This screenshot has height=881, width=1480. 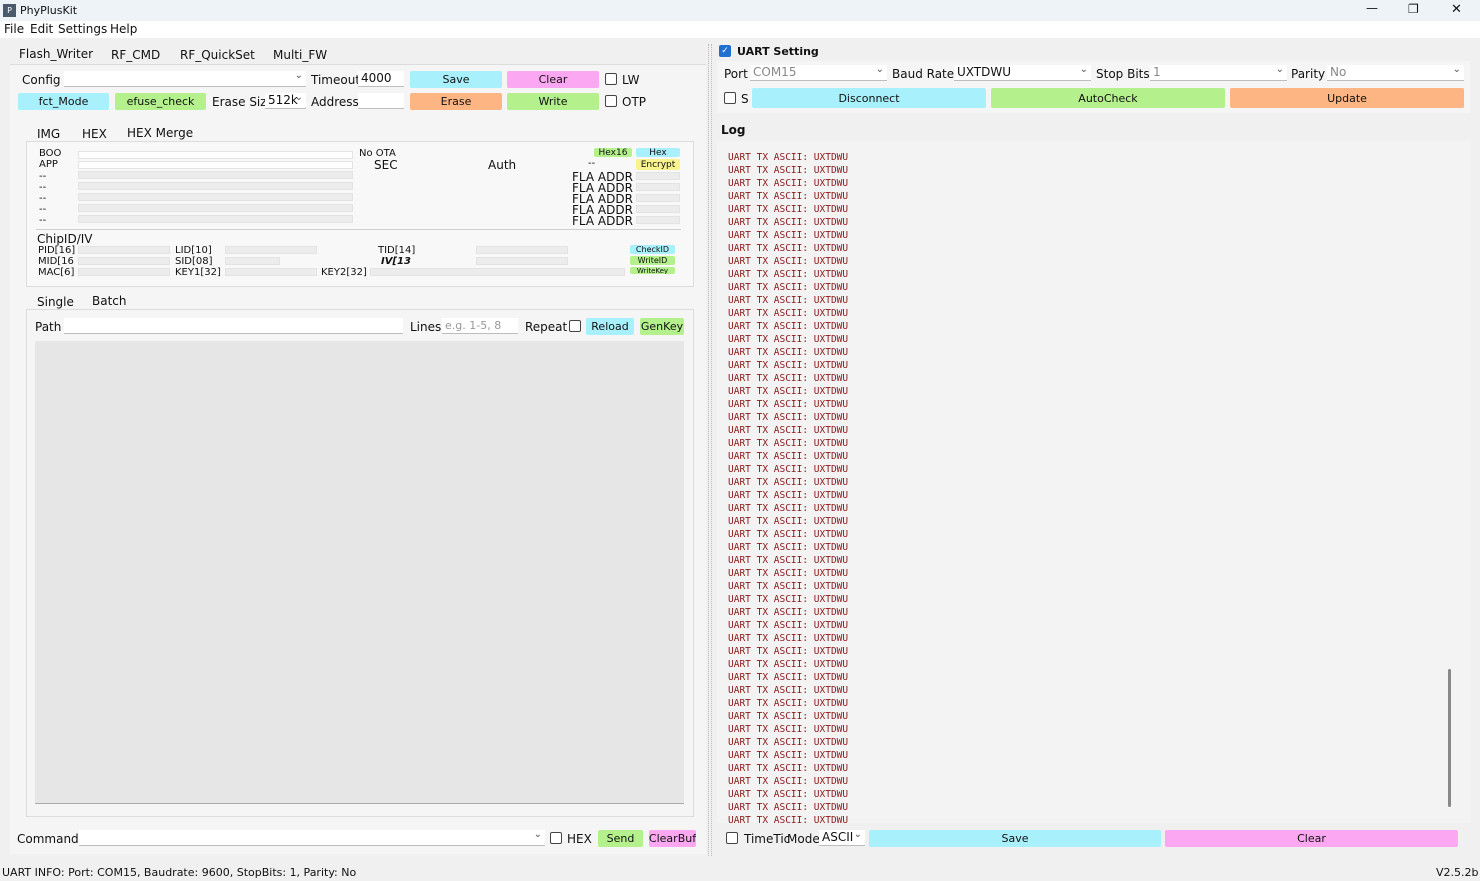 I want to click on path5-field, so click(x=215, y=197).